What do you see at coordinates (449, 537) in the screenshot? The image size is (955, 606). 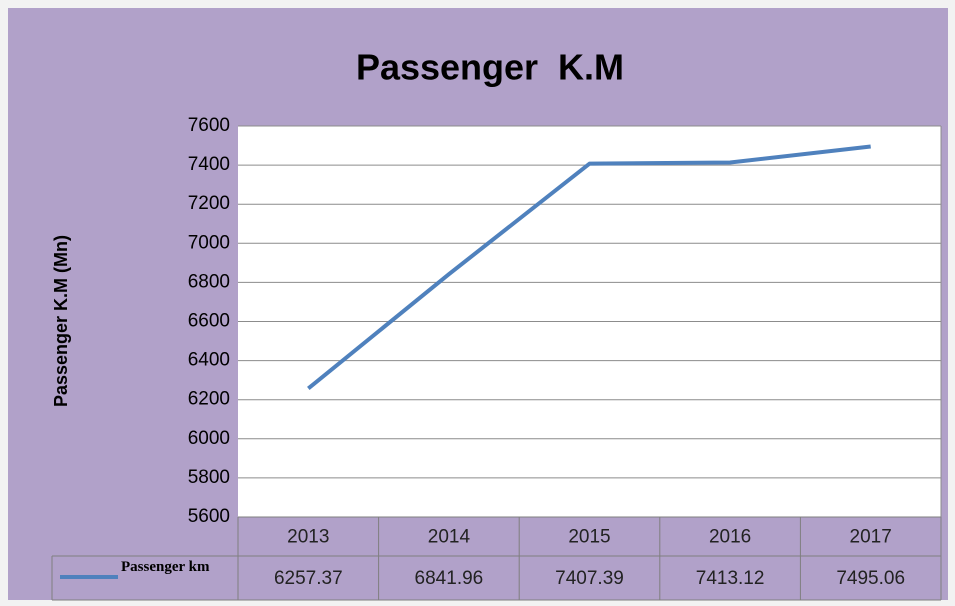 I see `x-tick-label: 2014` at bounding box center [449, 537].